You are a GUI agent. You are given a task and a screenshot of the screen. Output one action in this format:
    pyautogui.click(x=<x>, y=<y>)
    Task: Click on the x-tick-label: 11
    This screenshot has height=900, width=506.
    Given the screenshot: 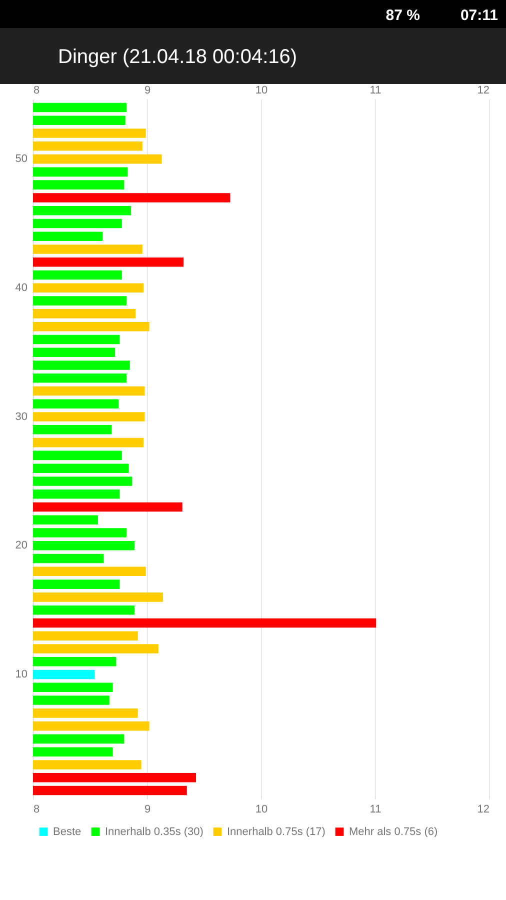 What is the action you would take?
    pyautogui.click(x=376, y=90)
    